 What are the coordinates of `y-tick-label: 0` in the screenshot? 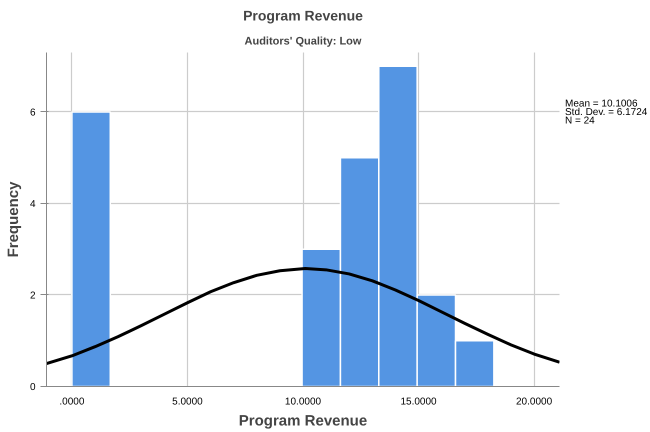 It's located at (33, 387).